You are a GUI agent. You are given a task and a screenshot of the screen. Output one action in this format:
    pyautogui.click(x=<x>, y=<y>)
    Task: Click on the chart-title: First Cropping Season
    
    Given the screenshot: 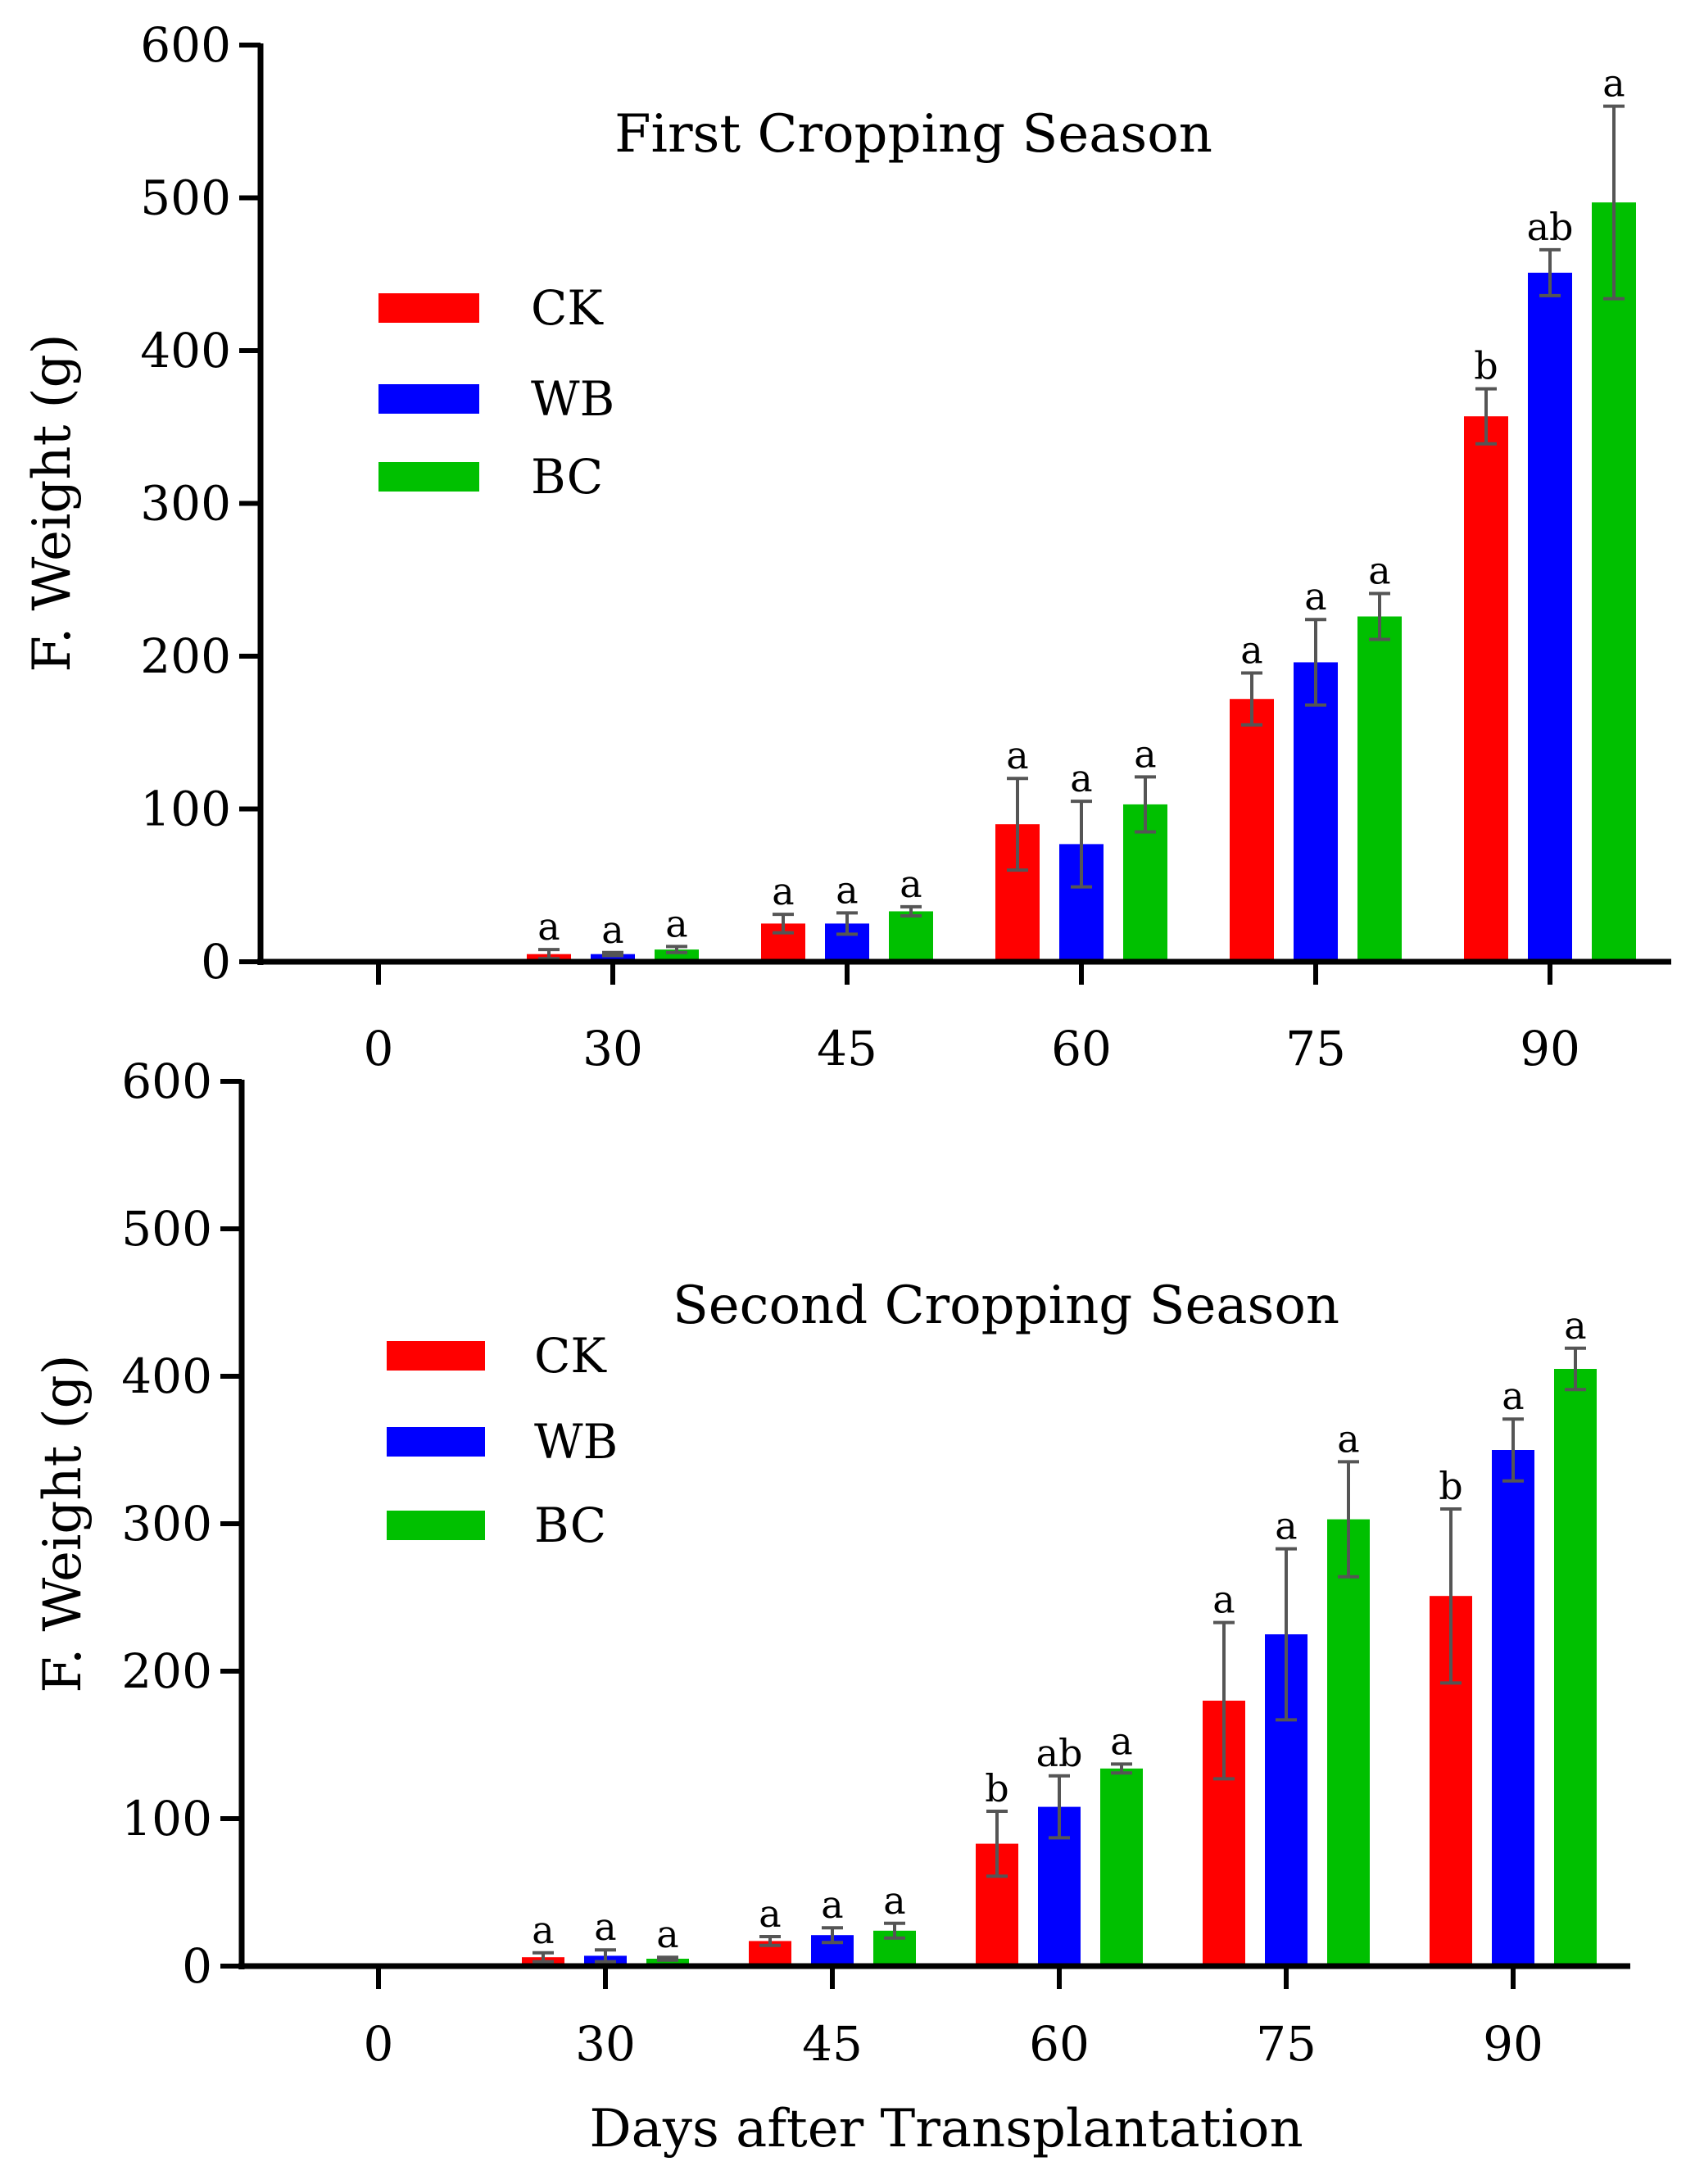 What is the action you would take?
    pyautogui.click(x=913, y=134)
    